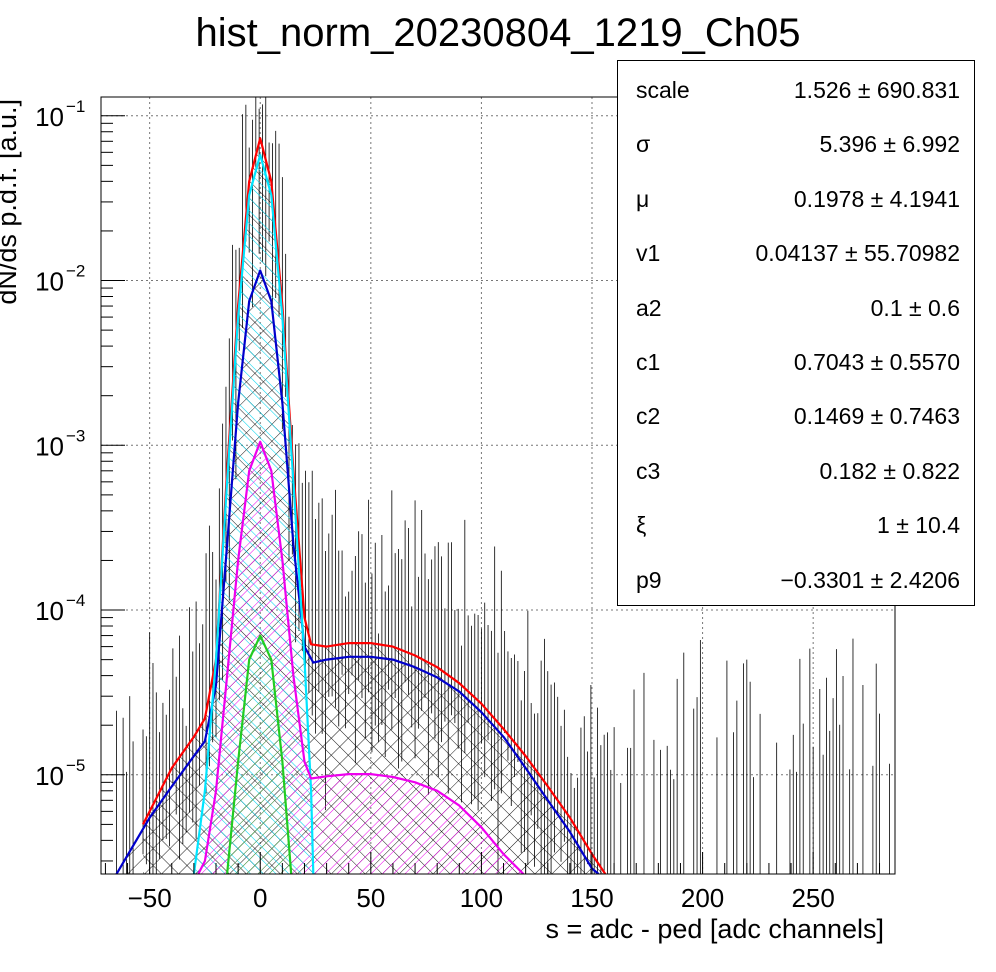  Describe the element at coordinates (876, 90) in the screenshot. I see `stats-param-value: 1.526 ± 690.831` at that location.